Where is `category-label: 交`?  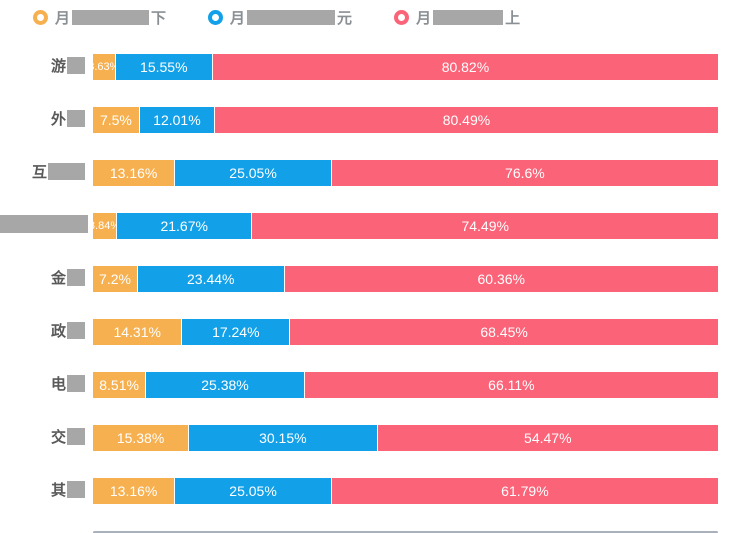 category-label: 交 is located at coordinates (46, 438).